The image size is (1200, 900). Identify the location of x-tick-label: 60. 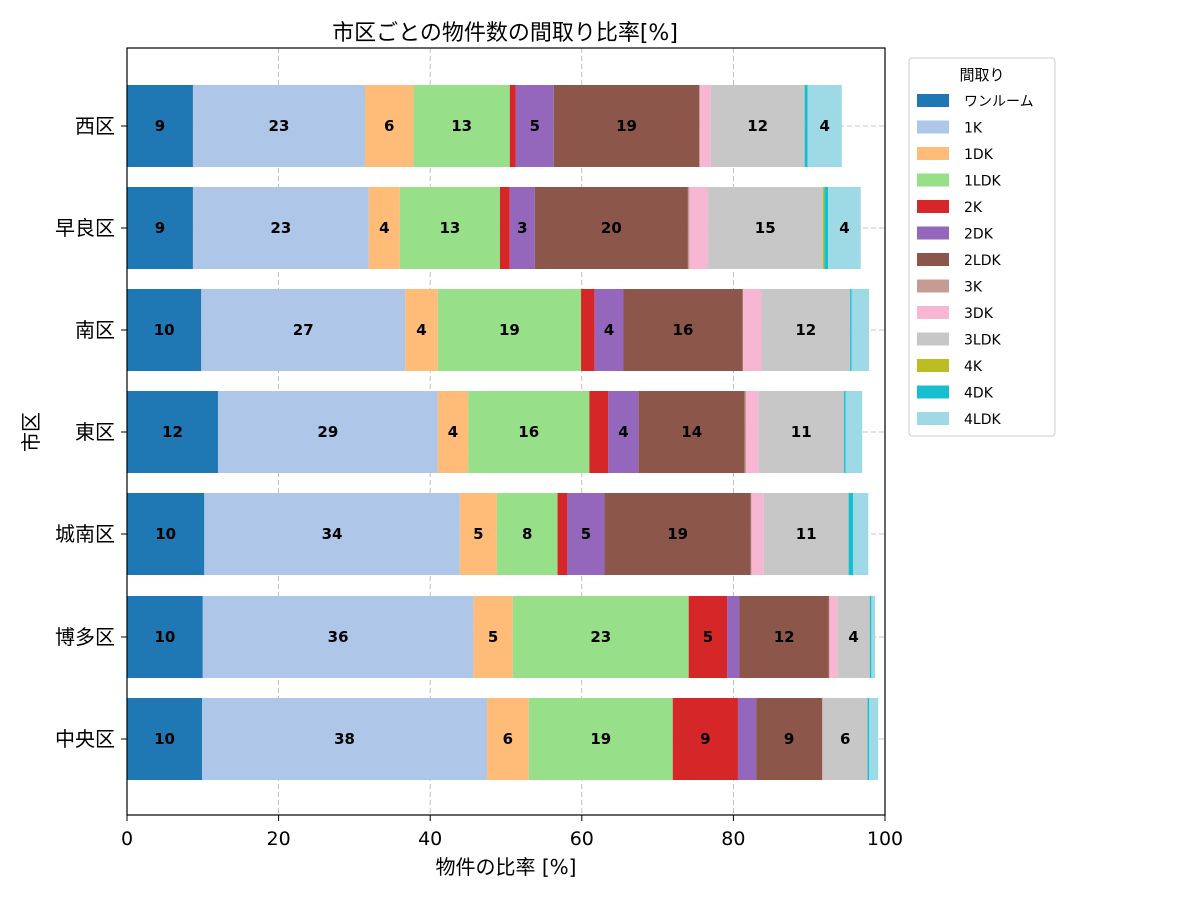
(582, 839).